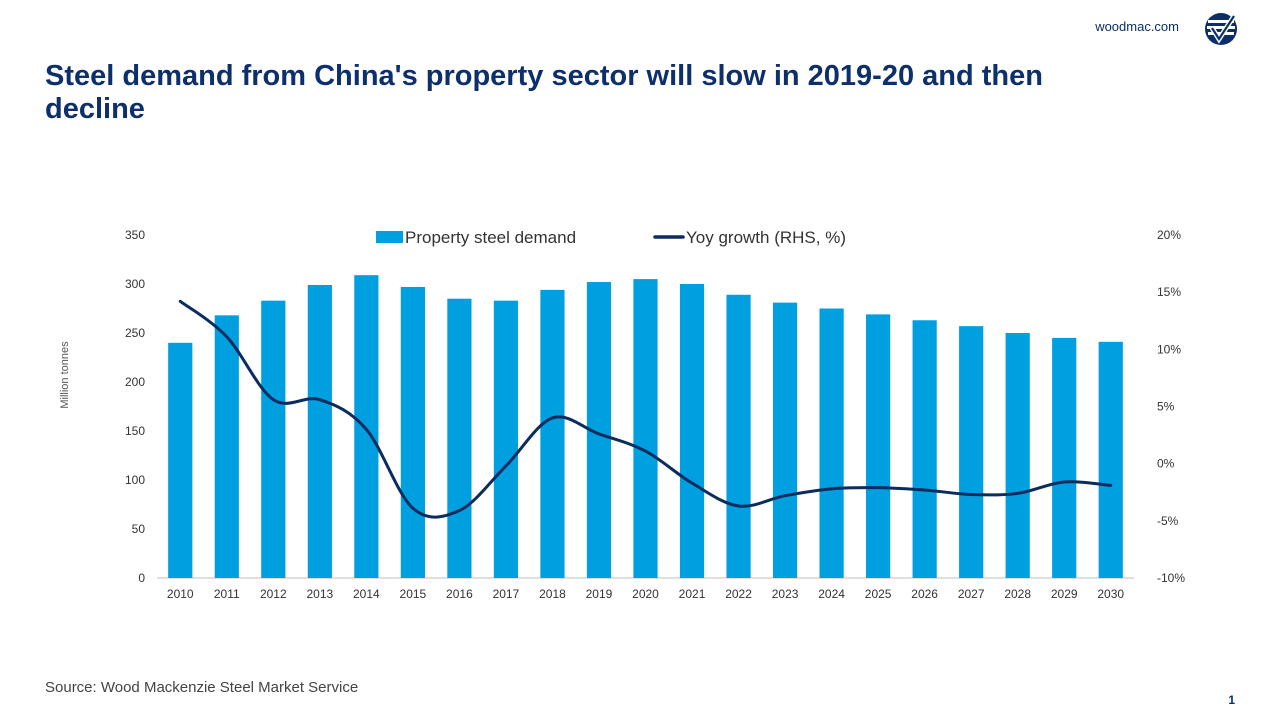 The width and height of the screenshot is (1280, 720). What do you see at coordinates (135, 480) in the screenshot?
I see `y-tick-label: 100` at bounding box center [135, 480].